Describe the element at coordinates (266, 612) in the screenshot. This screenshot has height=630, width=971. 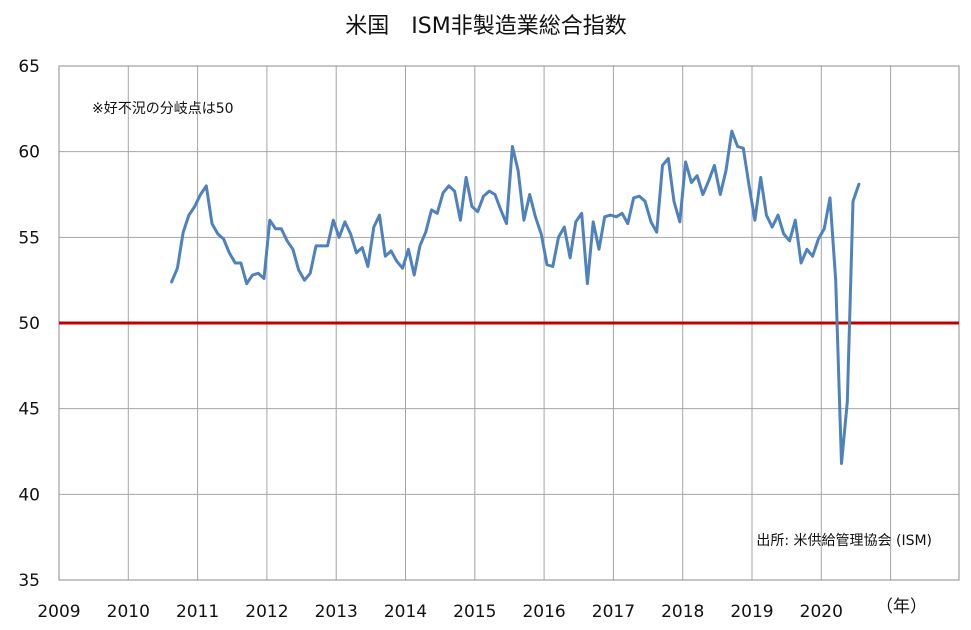
I see `x-tick-label: 2012` at that location.